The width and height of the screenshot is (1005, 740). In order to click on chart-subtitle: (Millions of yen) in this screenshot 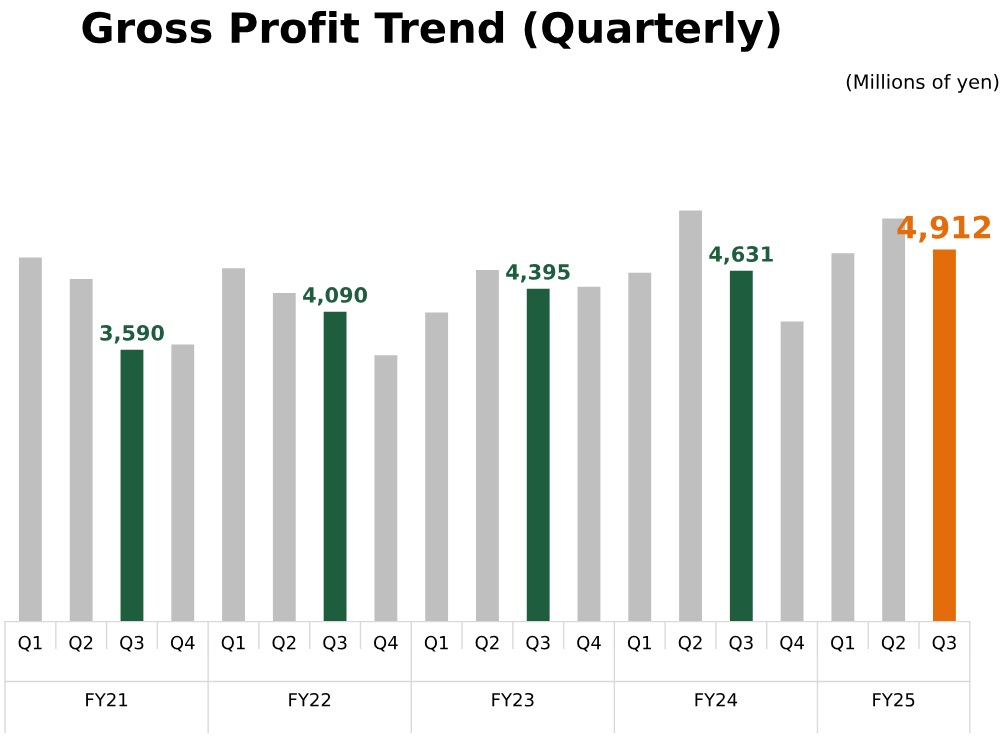, I will do `click(922, 83)`.